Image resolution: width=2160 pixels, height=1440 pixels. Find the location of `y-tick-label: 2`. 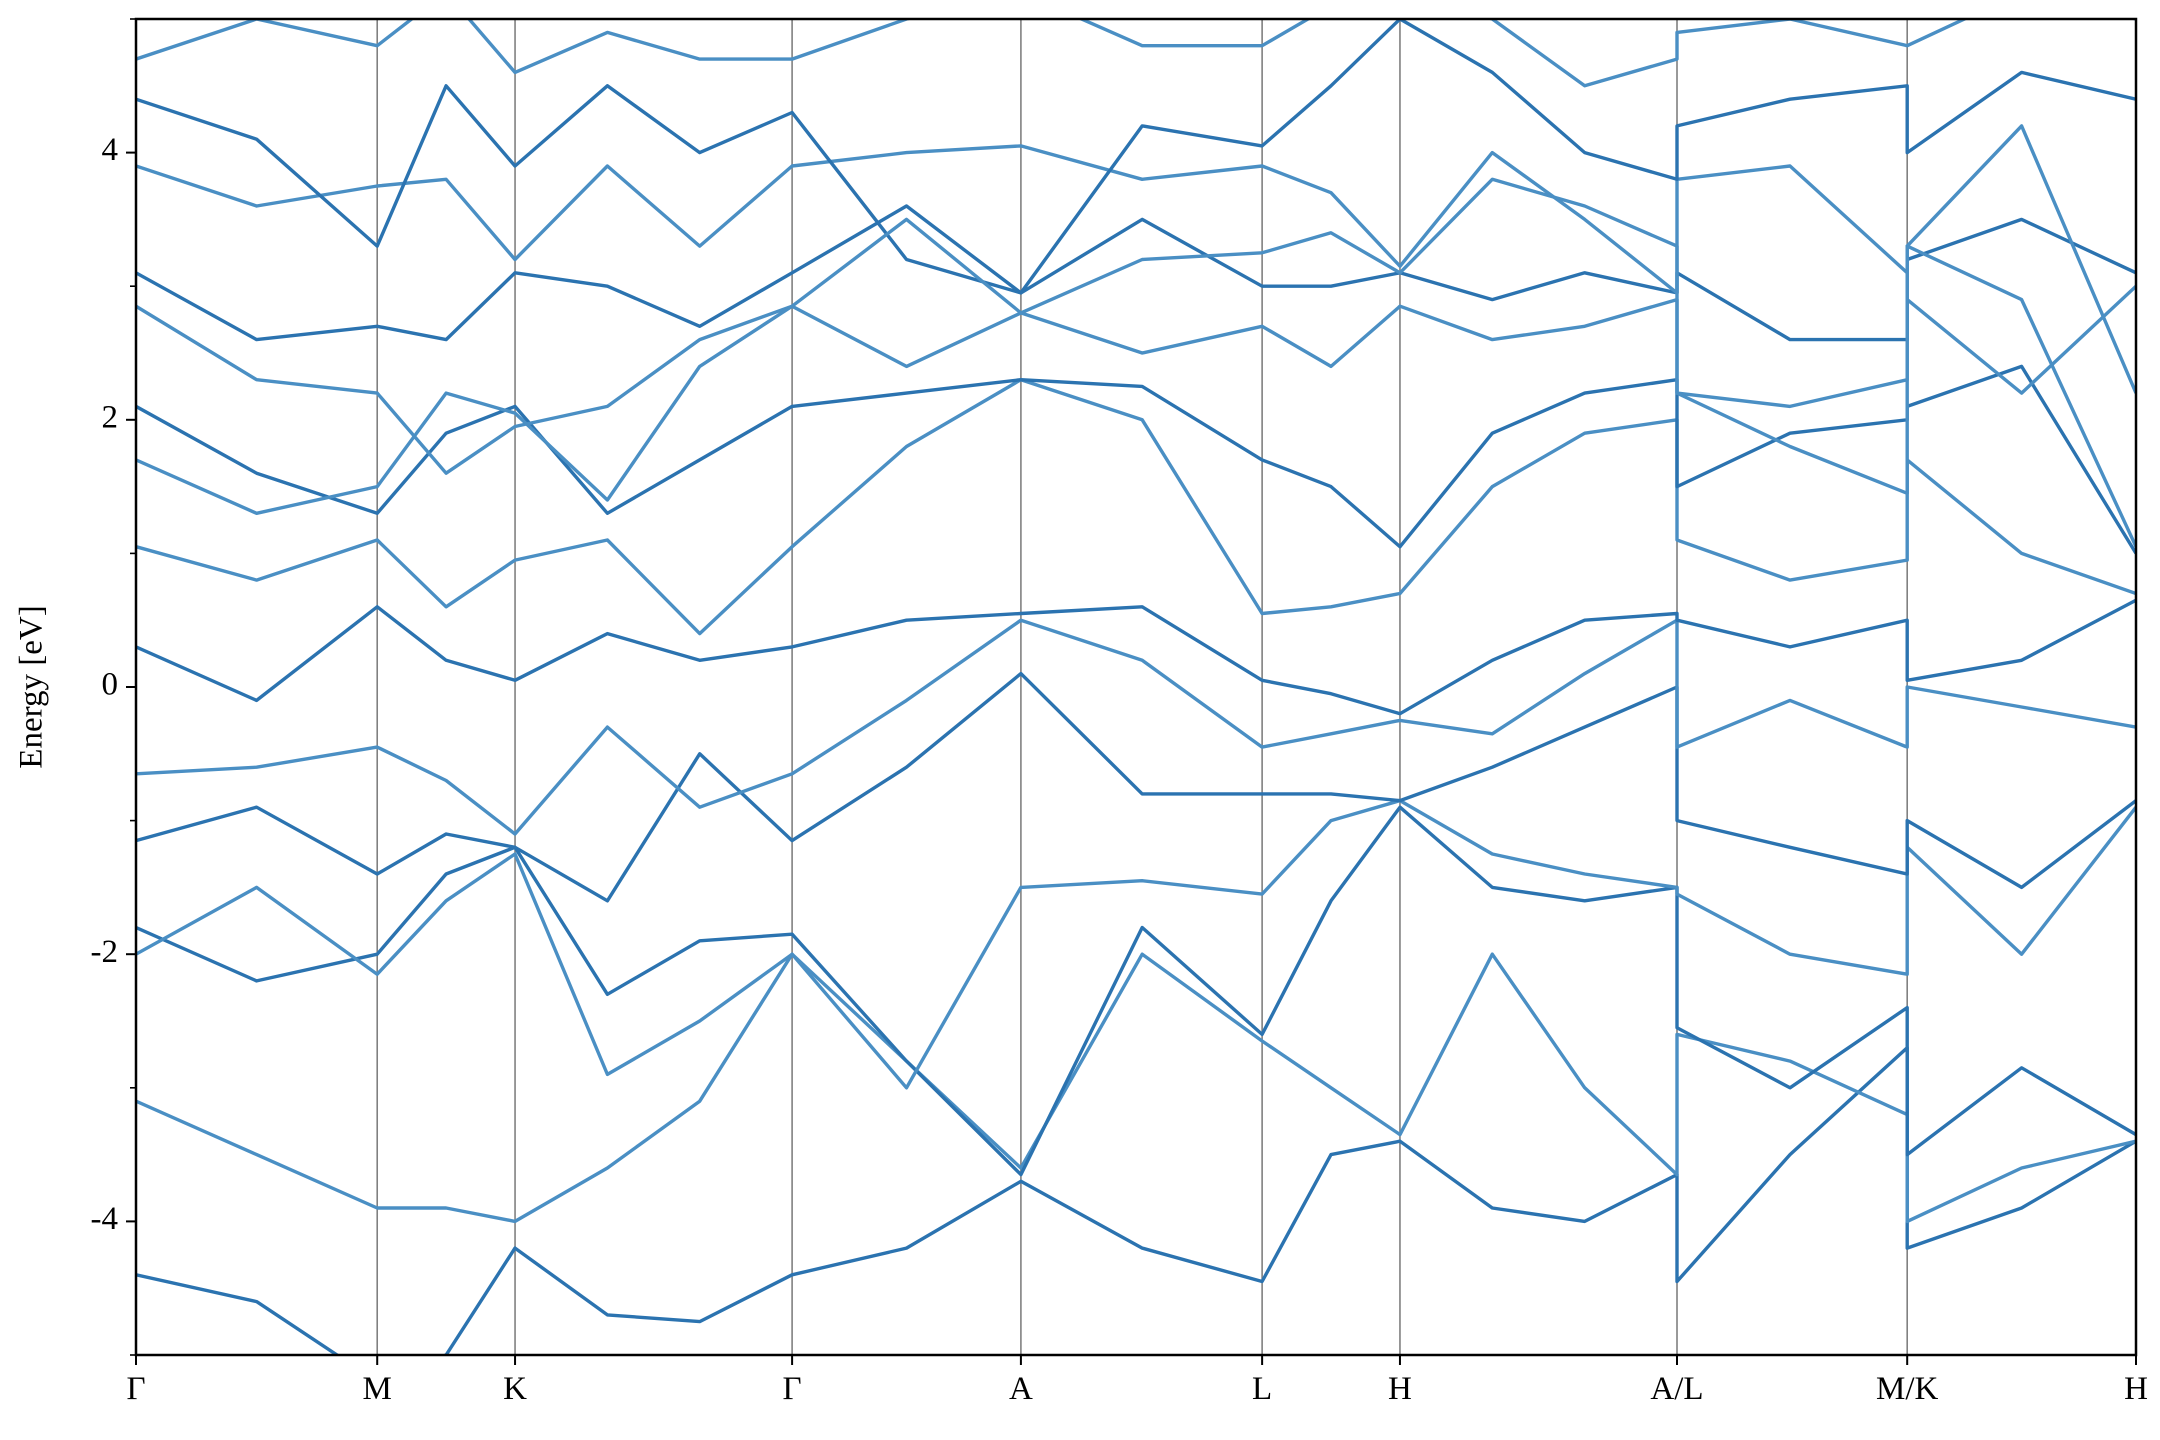

y-tick-label: 2 is located at coordinates (110, 417).